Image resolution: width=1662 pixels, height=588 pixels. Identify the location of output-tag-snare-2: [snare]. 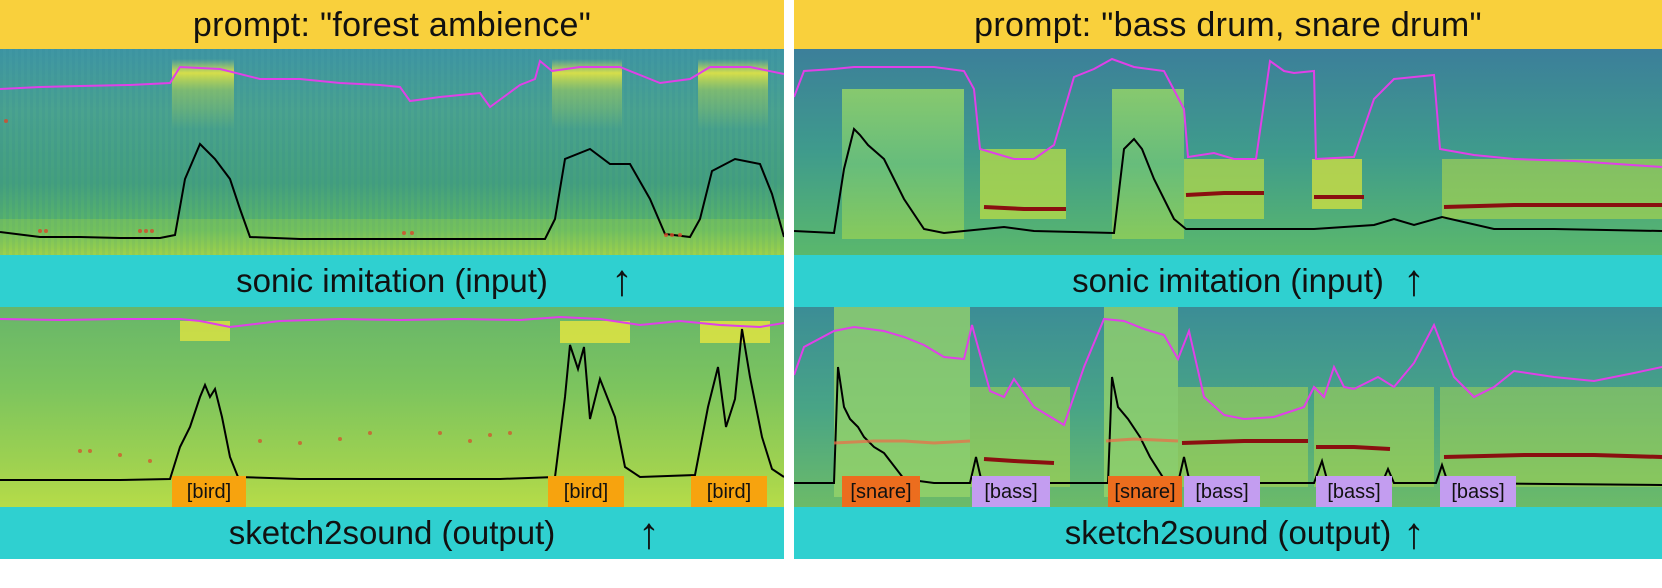
(1145, 492).